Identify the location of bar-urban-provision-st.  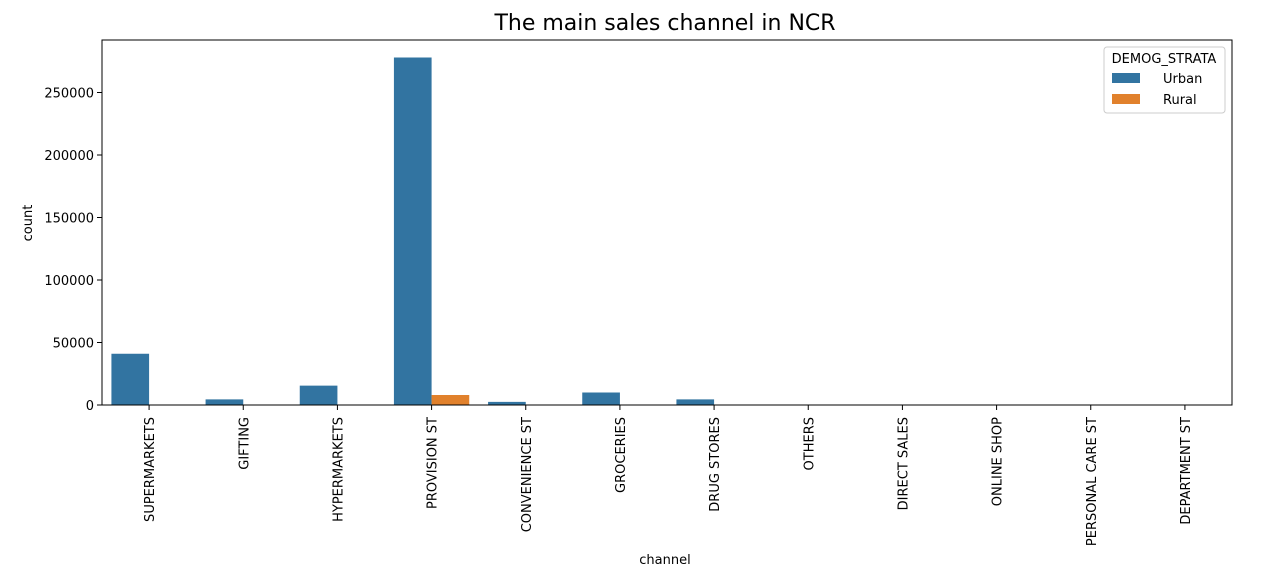
(412, 231).